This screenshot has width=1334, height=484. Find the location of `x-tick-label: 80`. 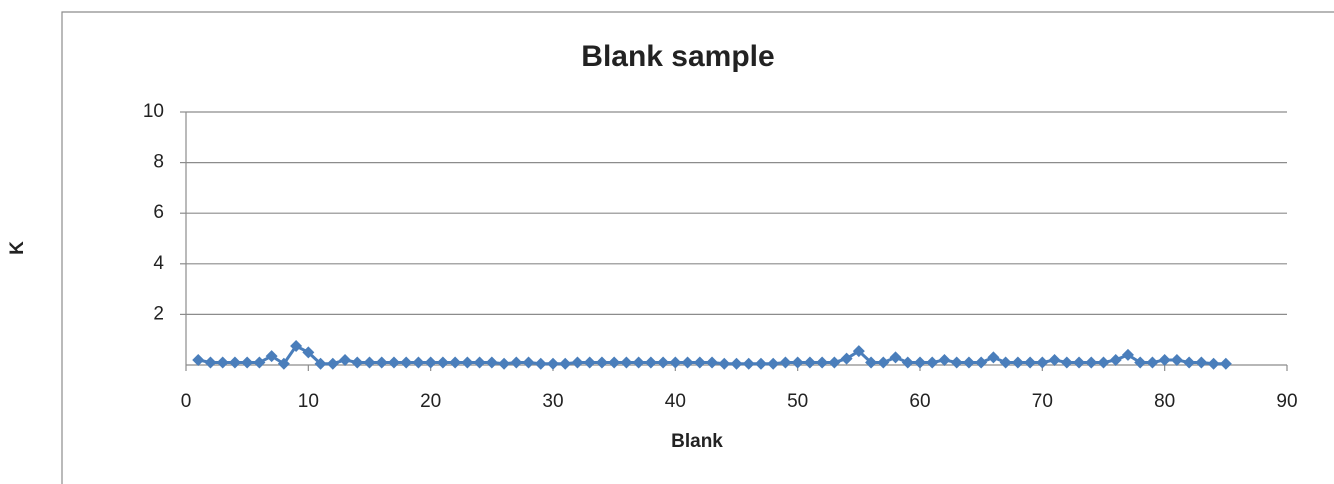

x-tick-label: 80 is located at coordinates (1164, 401).